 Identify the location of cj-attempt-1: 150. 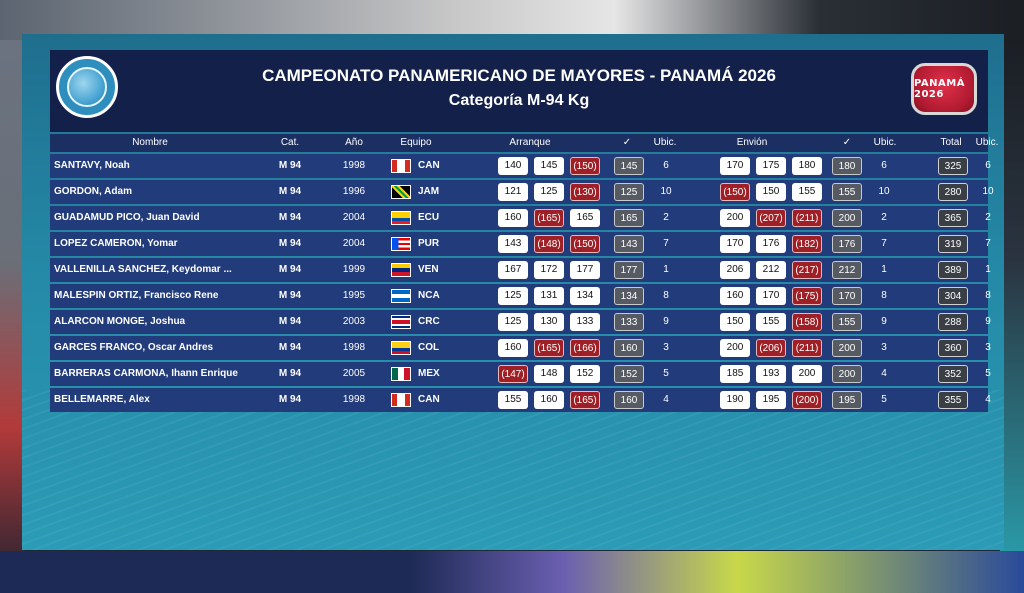
(735, 322).